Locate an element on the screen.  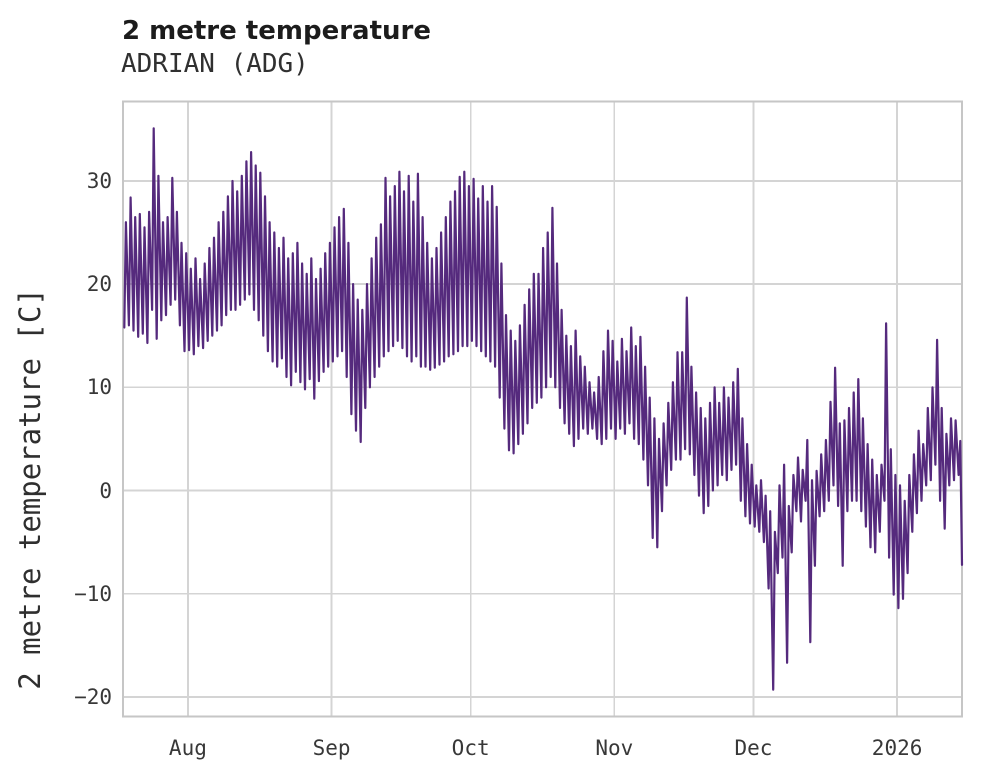
x-tick-label: Oct is located at coordinates (470, 748).